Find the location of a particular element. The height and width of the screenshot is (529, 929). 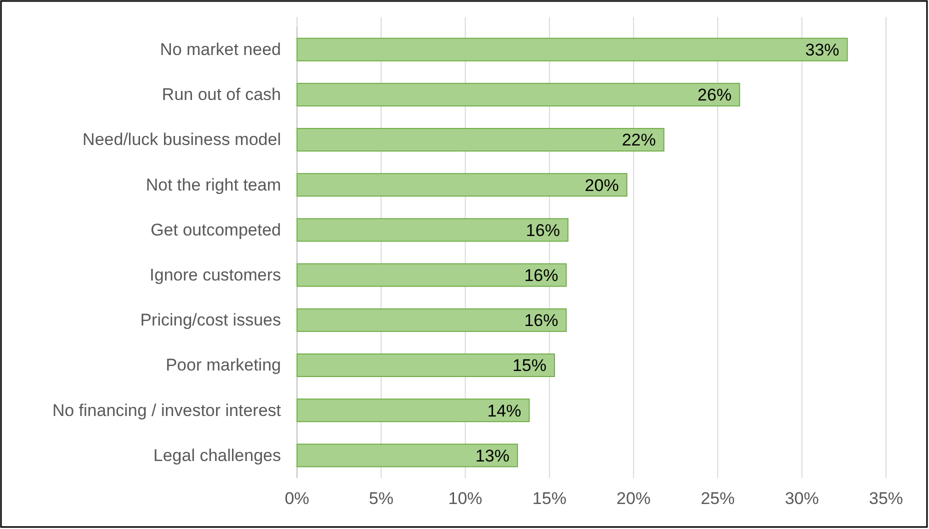

y-tick-label: No financing / investor interest is located at coordinates (167, 410).